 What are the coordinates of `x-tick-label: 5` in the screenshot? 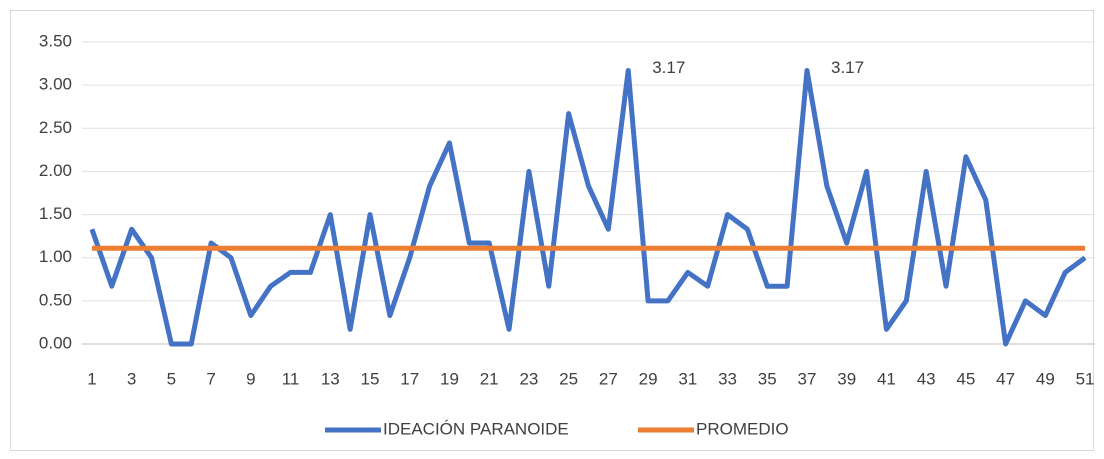 It's located at (171, 378).